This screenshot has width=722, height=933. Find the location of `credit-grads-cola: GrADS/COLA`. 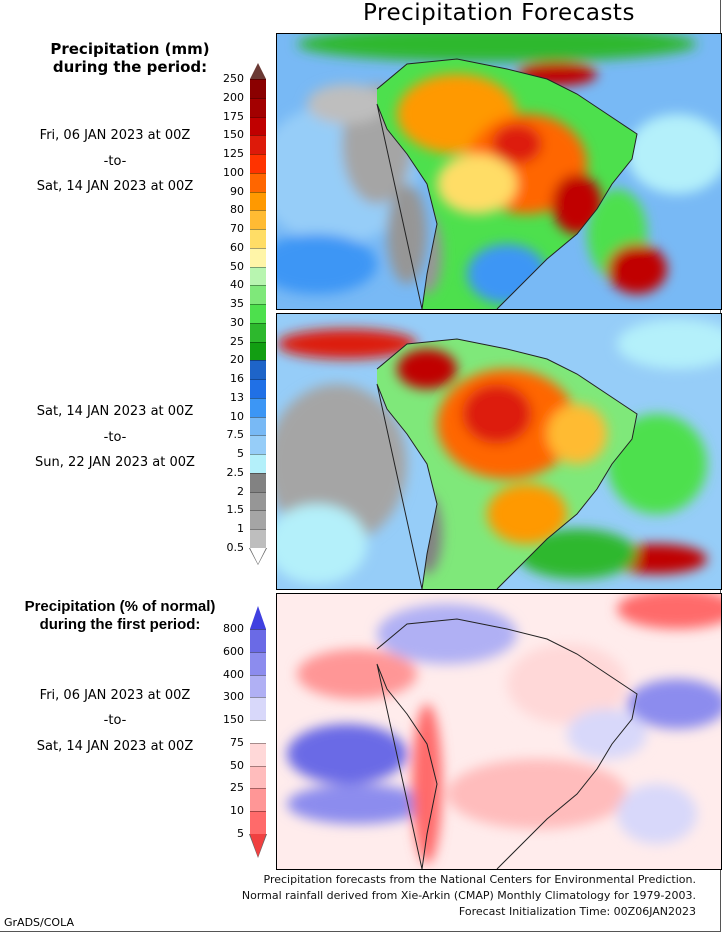

credit-grads-cola: GrADS/COLA is located at coordinates (39, 922).